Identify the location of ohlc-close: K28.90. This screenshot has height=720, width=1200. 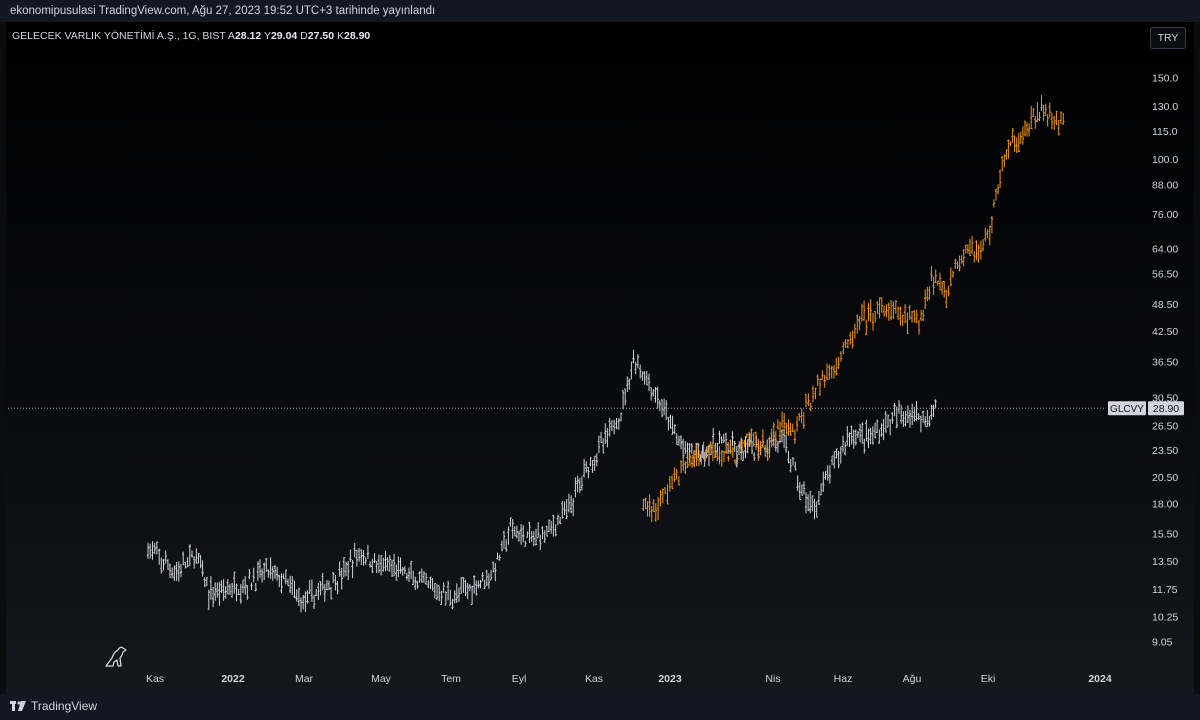
(353, 36).